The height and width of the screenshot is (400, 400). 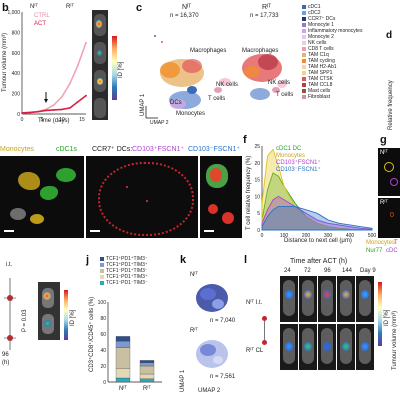 I want to click on legend-entry: cDC1, so click(x=335, y=7).